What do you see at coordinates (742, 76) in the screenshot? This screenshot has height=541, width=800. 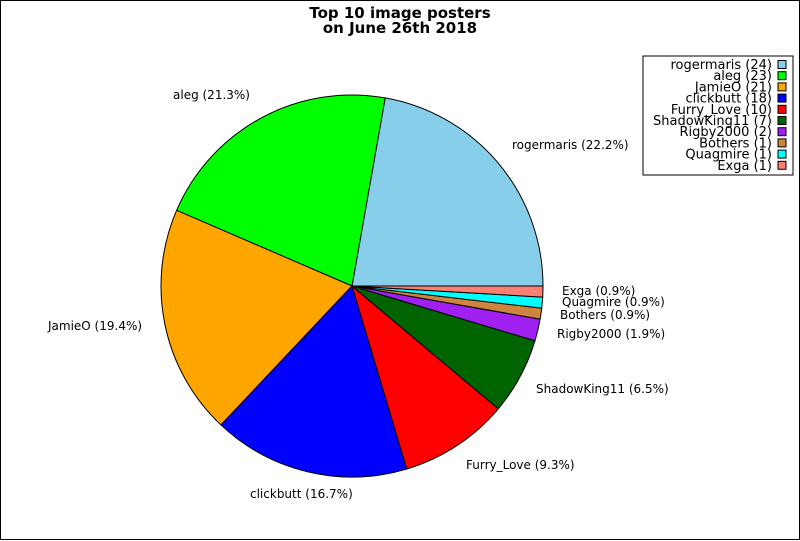 I see `legend-label-aleg: aleg (23)` at bounding box center [742, 76].